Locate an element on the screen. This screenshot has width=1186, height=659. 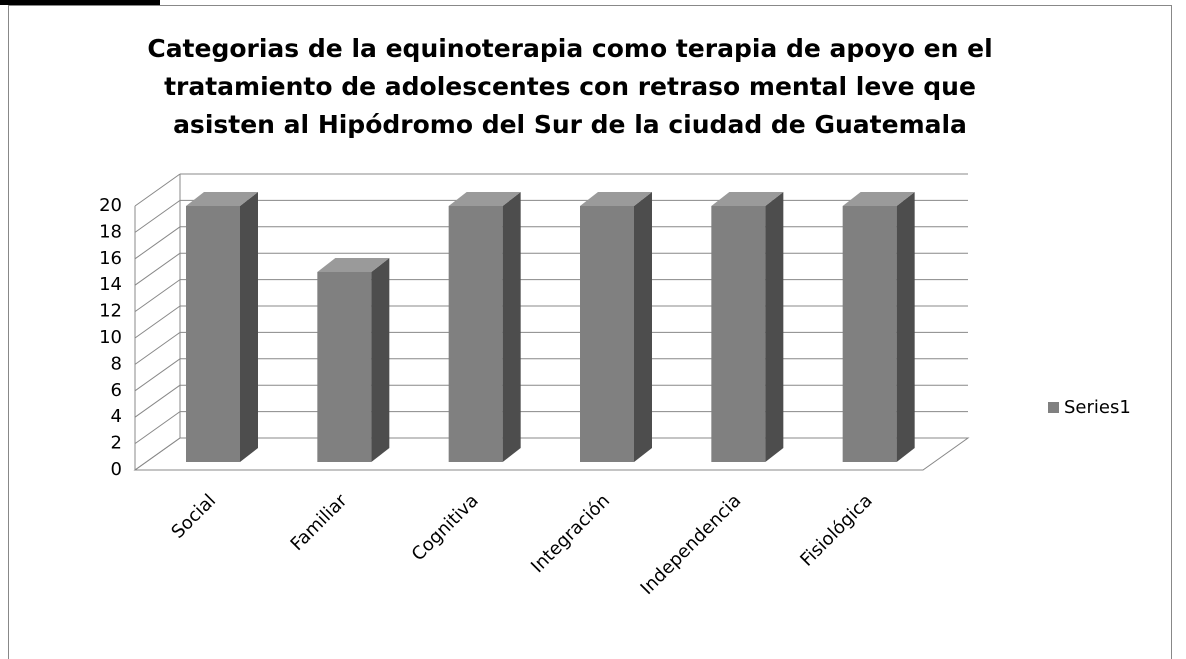
x-tick-label: Integración is located at coordinates (570, 533).